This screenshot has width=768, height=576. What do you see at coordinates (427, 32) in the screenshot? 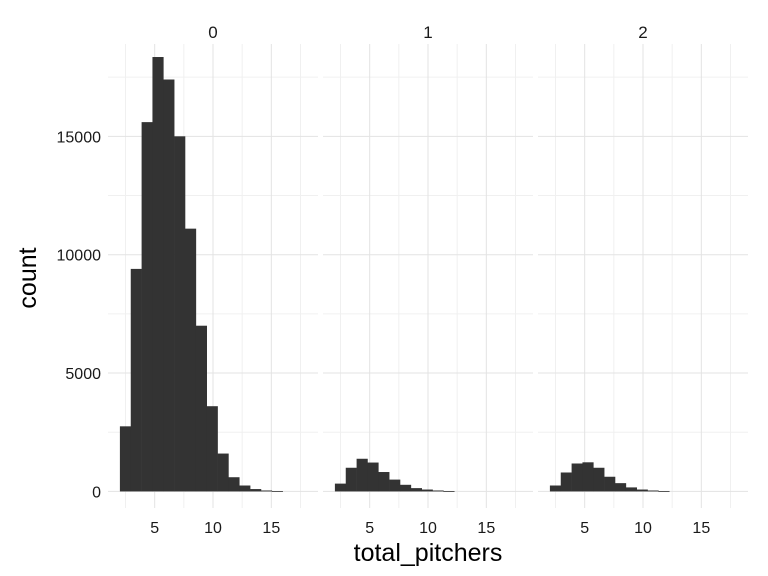
I see `facet-strip-label: 1` at bounding box center [427, 32].